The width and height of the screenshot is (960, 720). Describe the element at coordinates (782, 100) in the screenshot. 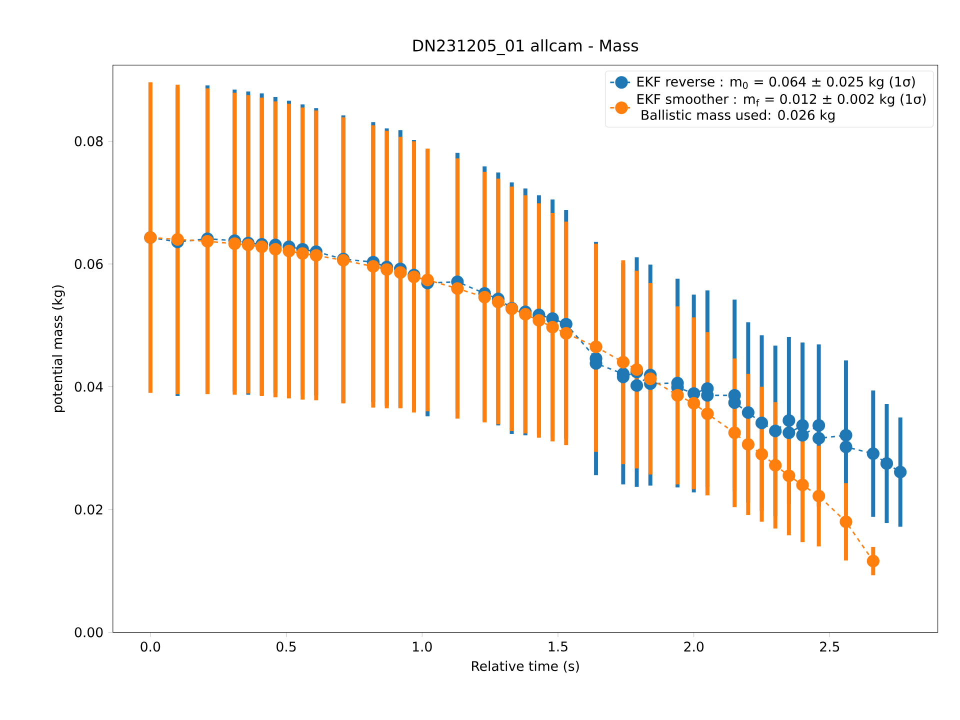

I see `legend-label: EKF smoother : m$_{f}$ = 0.012 ± 0.002 kg (1σ)` at that location.